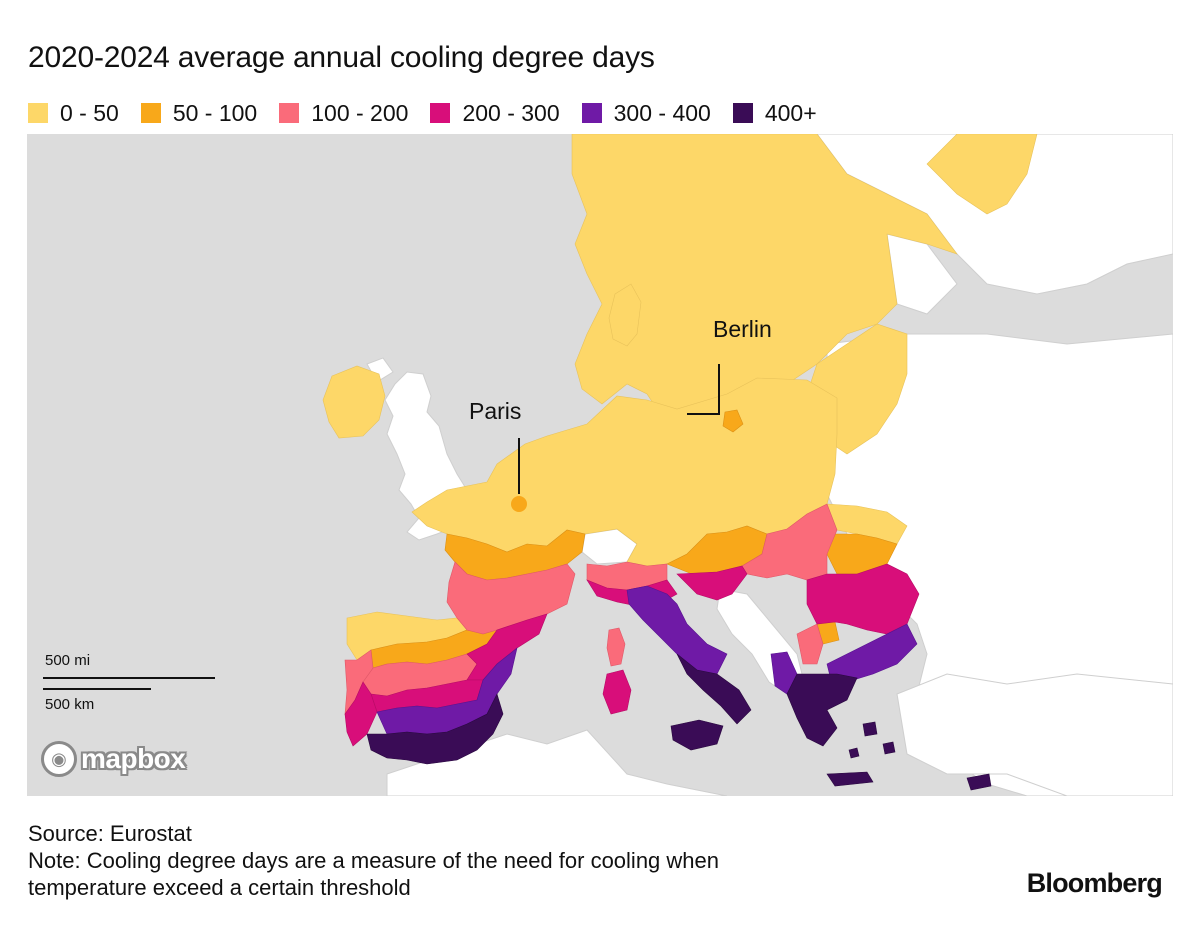  I want to click on mapbox-wordmark: mapbox, so click(133, 758).